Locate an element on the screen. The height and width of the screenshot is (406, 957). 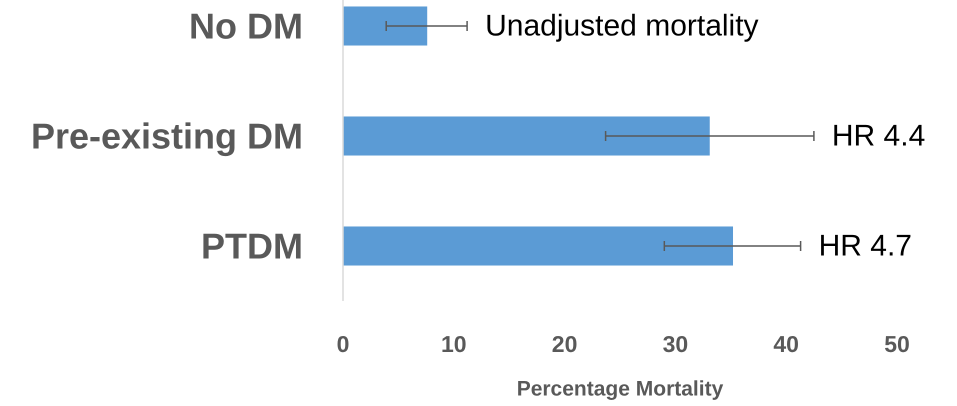
x-tick-label: 0 is located at coordinates (343, 344).